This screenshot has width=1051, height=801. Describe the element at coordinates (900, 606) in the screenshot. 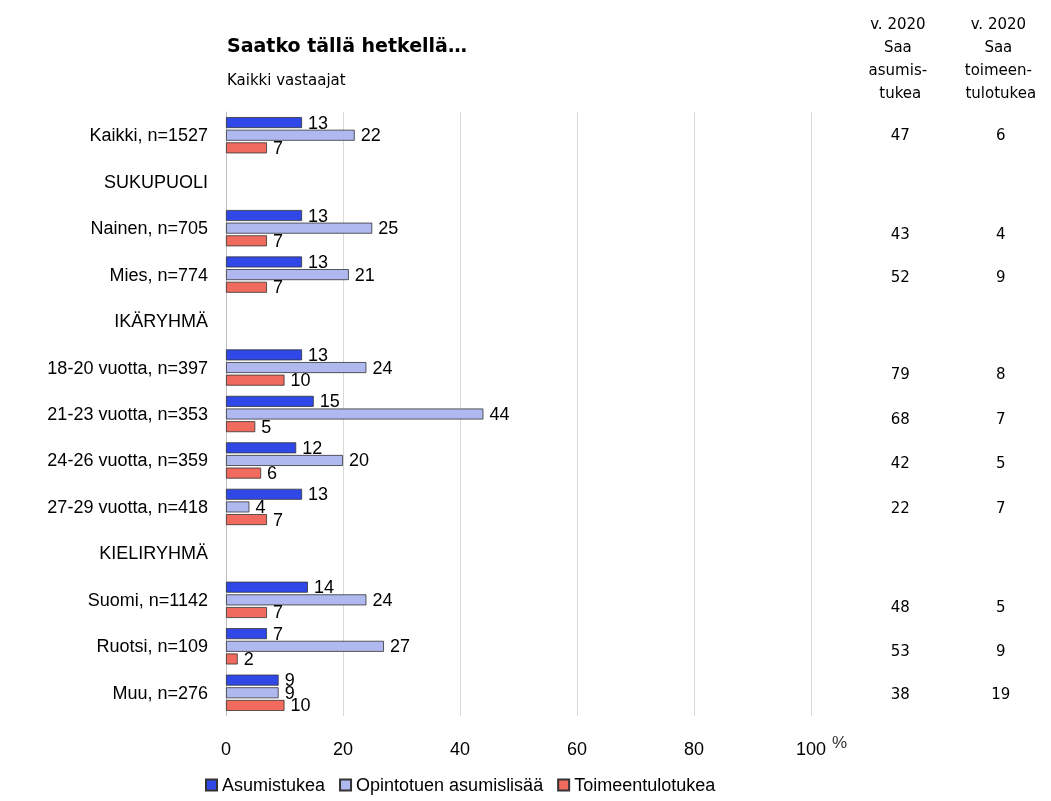

I see `data-label: 48` at that location.